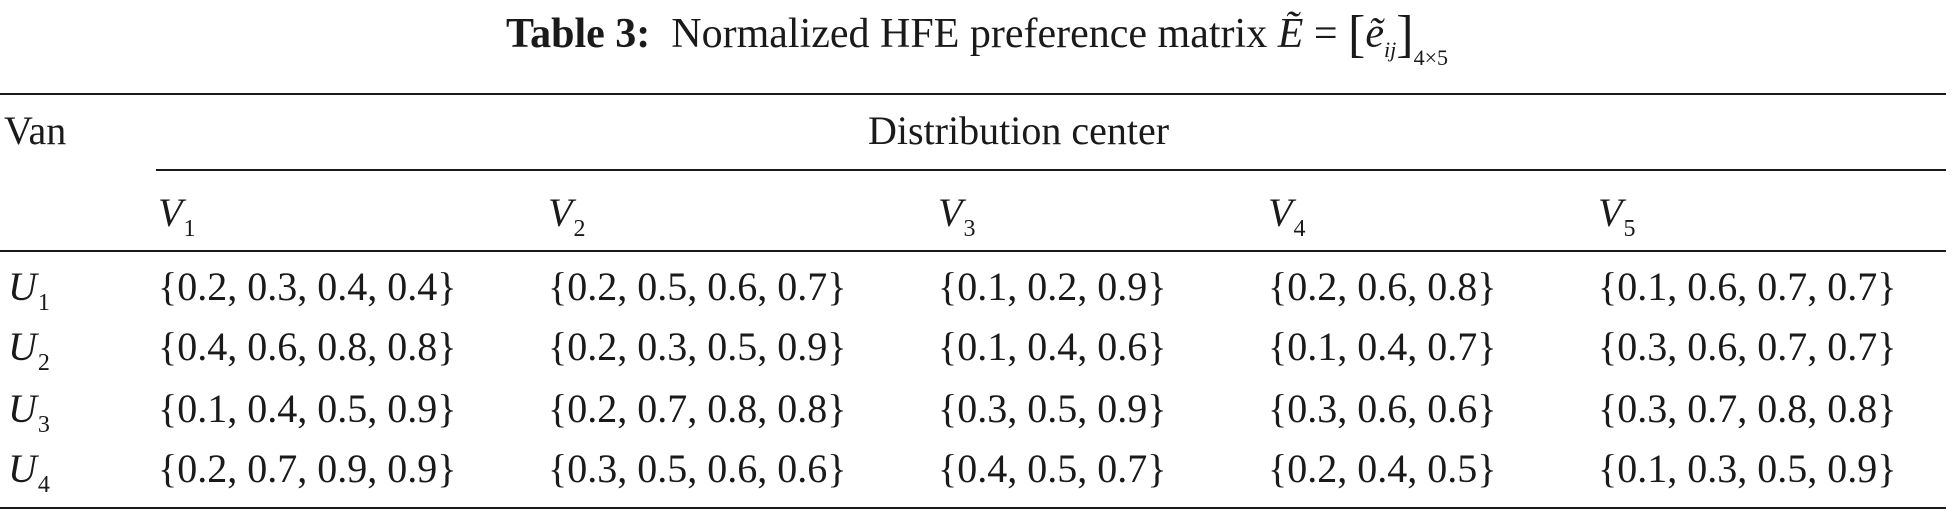  I want to click on table-cell: {0.1, 0.4, 0.5, 0.9}, so click(307, 408).